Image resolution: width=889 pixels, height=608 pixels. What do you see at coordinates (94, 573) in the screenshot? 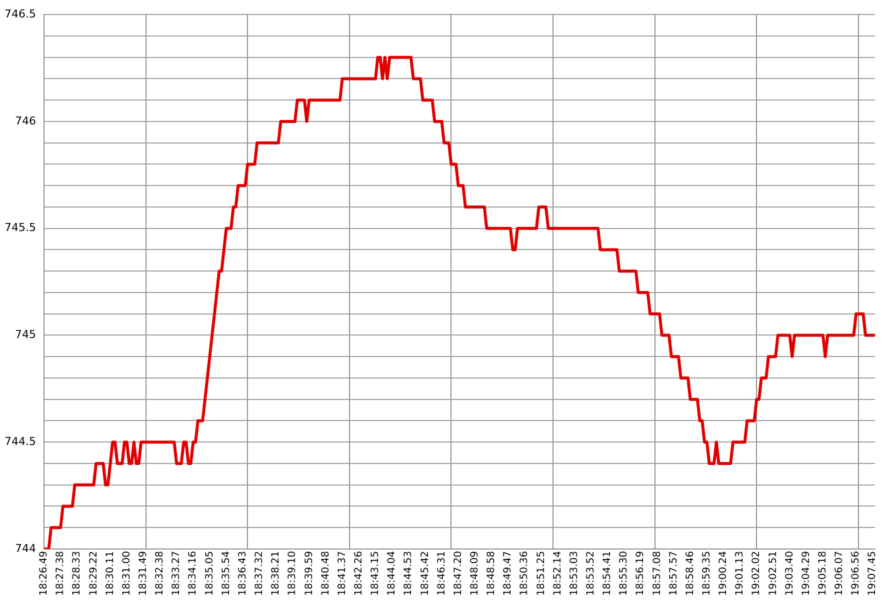
I see `x-tick-label: 18:29.22` at bounding box center [94, 573].